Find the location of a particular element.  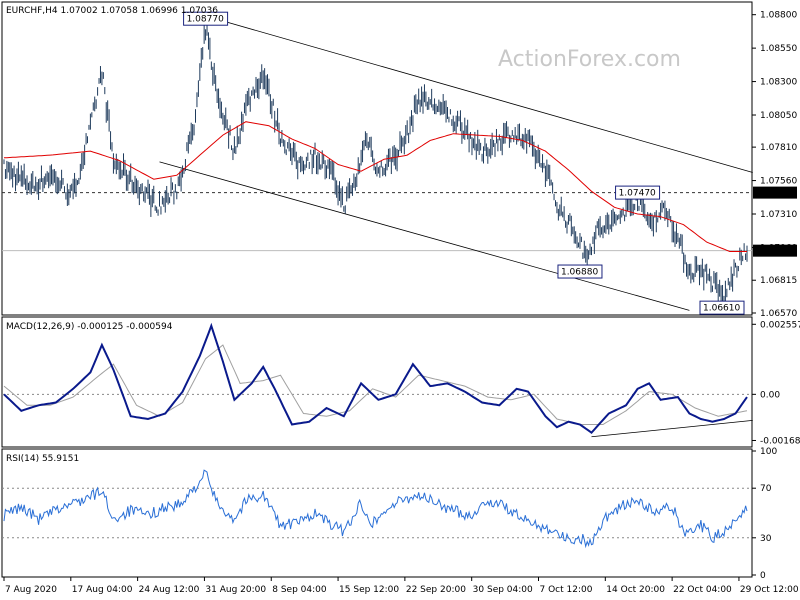

price-tick-label: 1.07560 is located at coordinates (778, 182).